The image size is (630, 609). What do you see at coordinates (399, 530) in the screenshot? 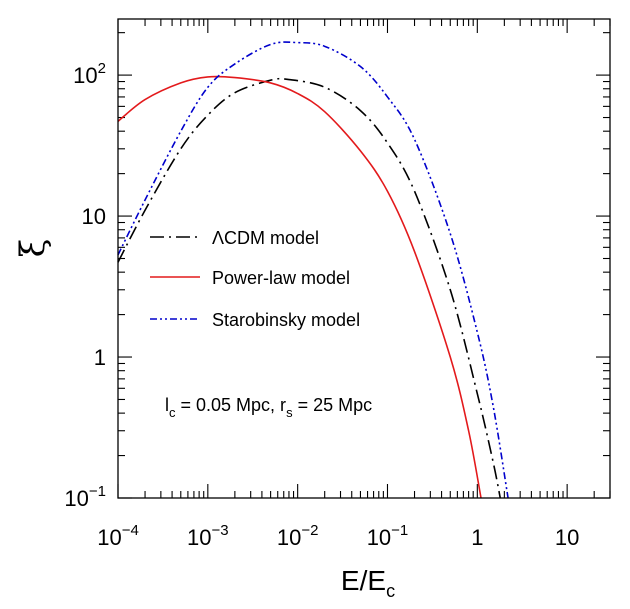
I see `x-tick-exponent: −1` at bounding box center [399, 530].